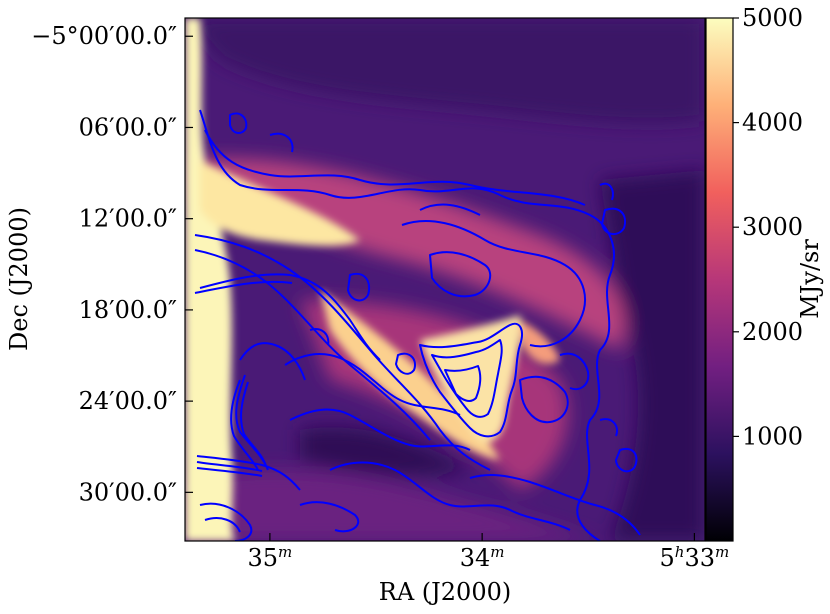 Image resolution: width=830 pixels, height=614 pixels. I want to click on y-tick-label: 24′00.0″, so click(128, 401).